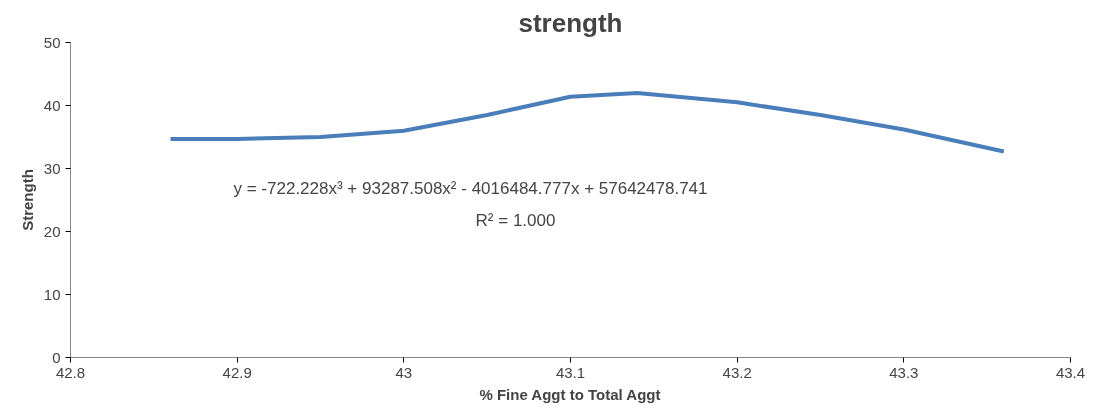 Image resolution: width=1109 pixels, height=411 pixels. What do you see at coordinates (237, 372) in the screenshot?
I see `x-tick-label: 42.9` at bounding box center [237, 372].